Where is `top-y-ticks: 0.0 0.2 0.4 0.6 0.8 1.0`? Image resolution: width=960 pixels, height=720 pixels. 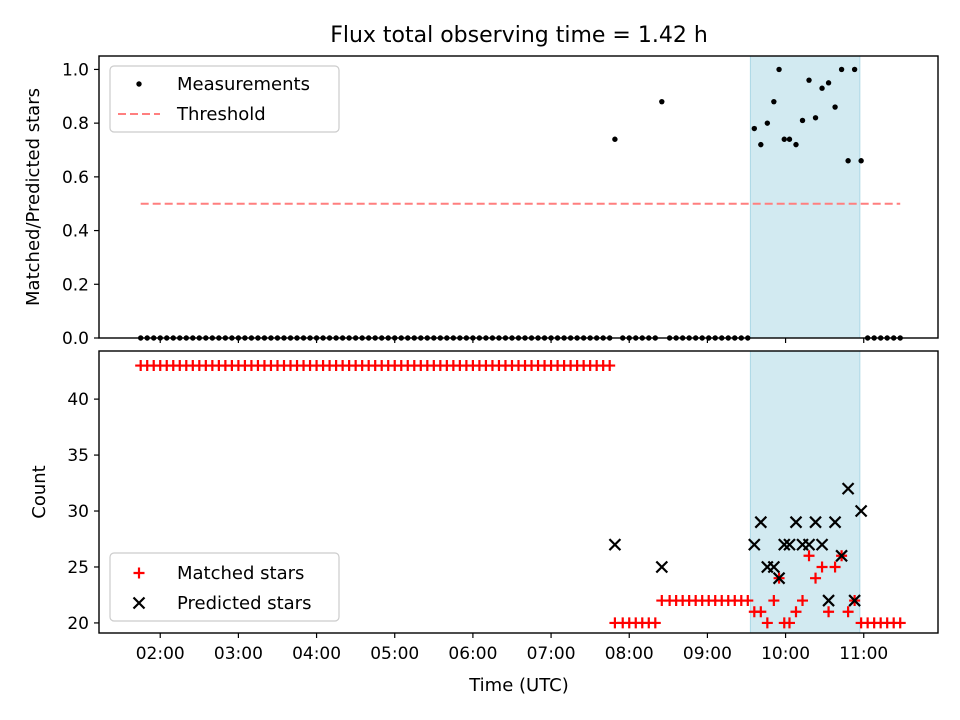 top-y-ticks: 0.0 0.2 0.4 0.6 0.8 1.0 is located at coordinates (80, 204).